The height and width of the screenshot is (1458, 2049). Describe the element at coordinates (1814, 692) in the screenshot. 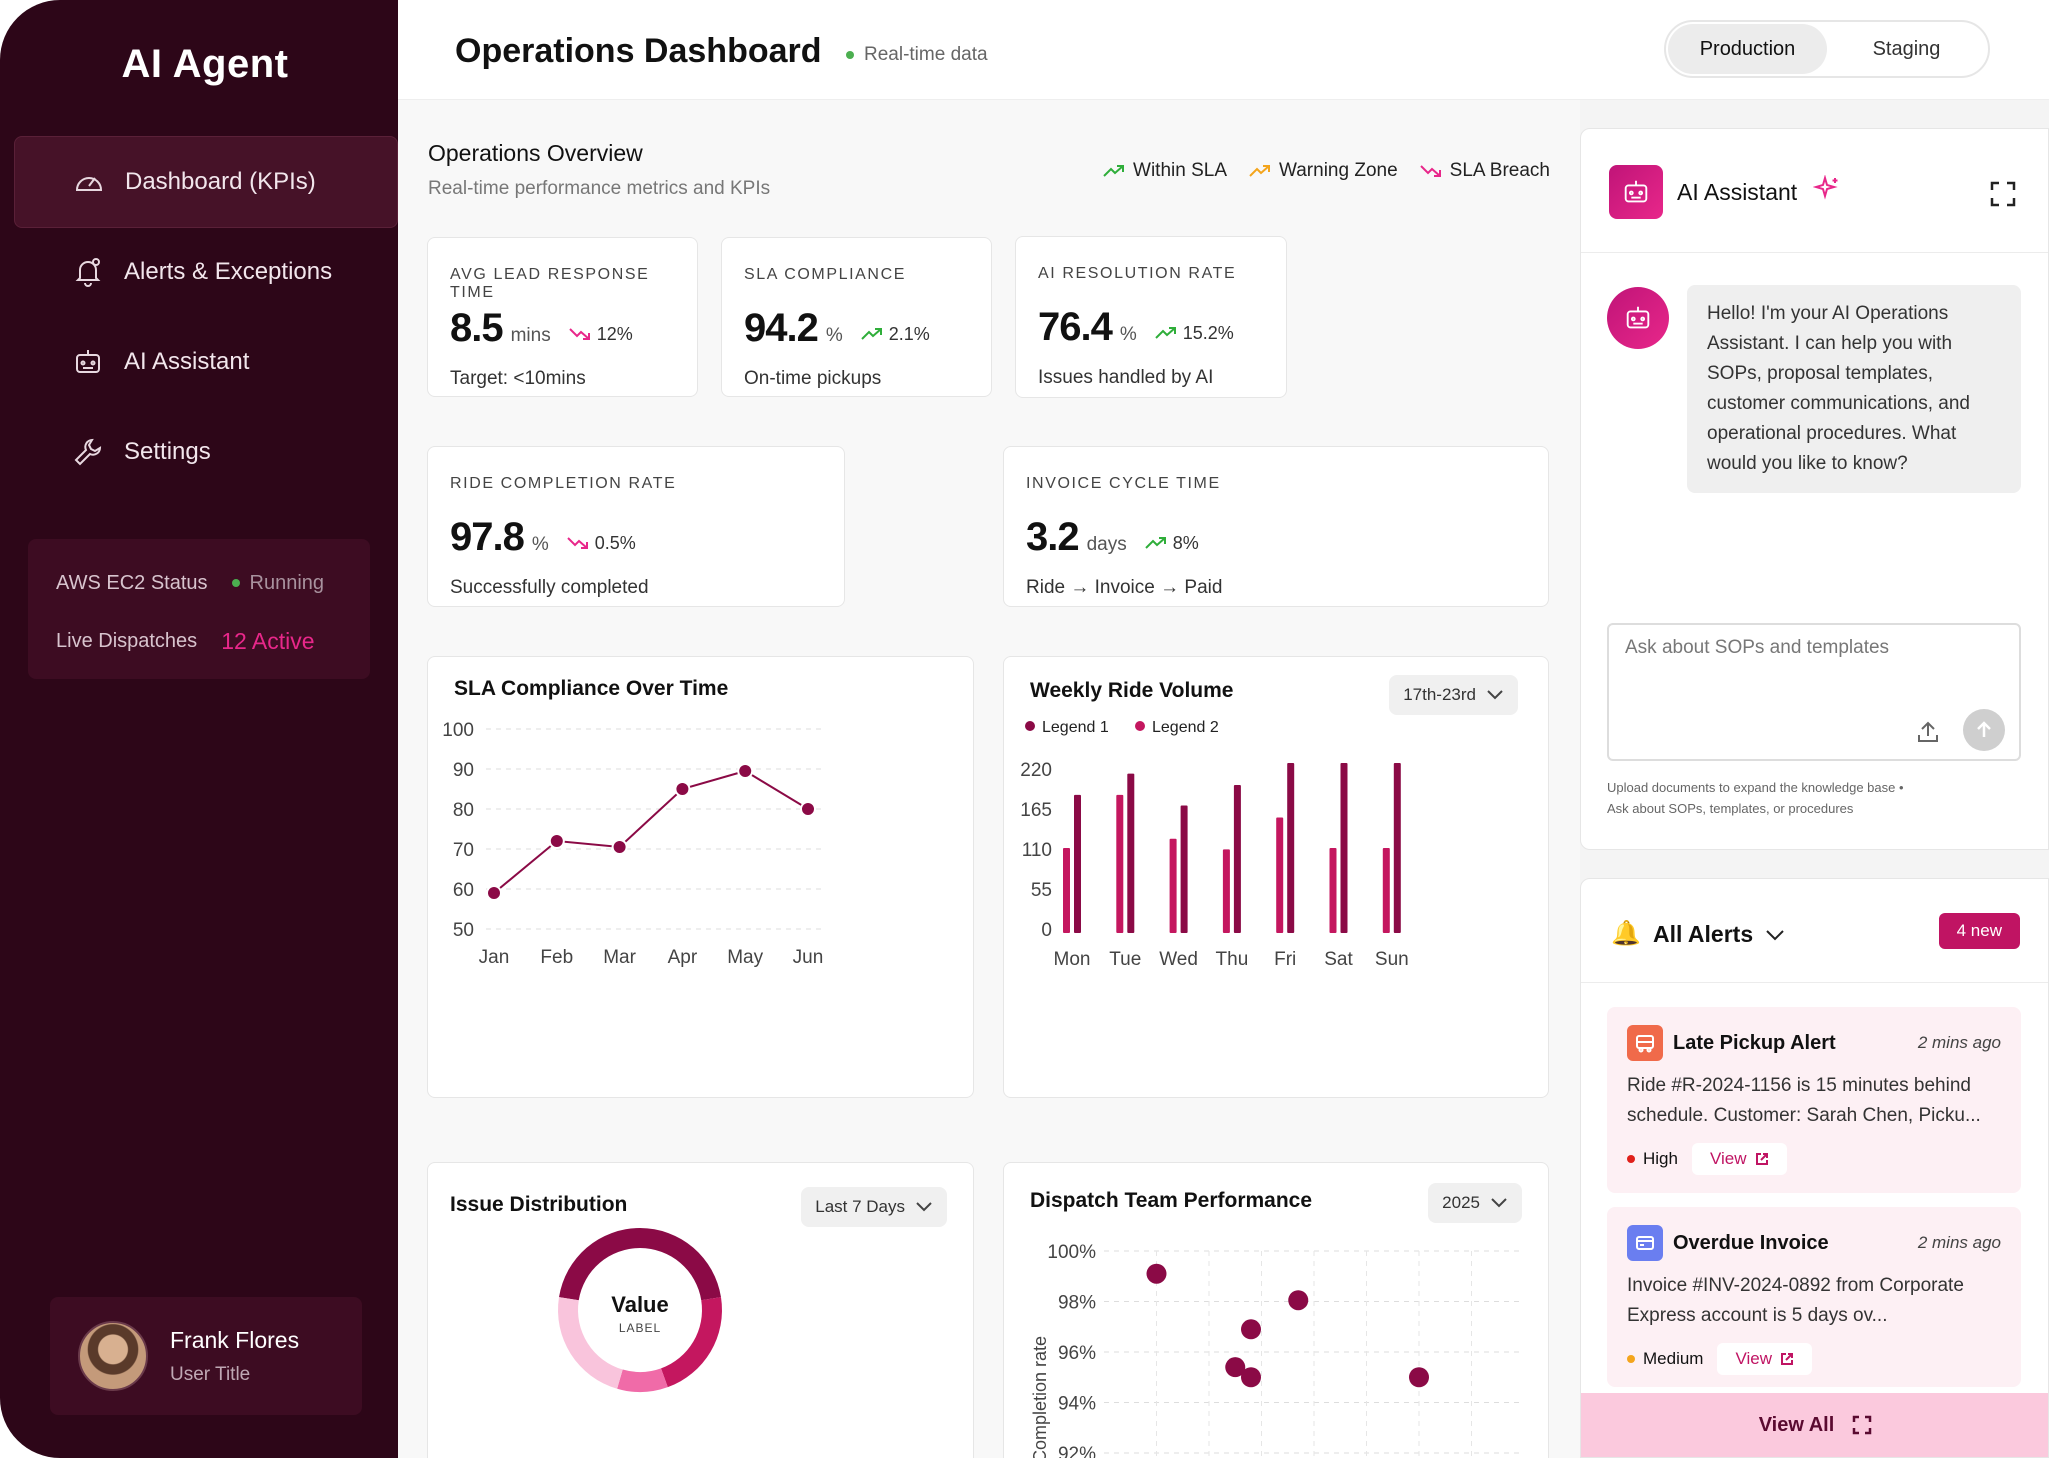

I see `chat-input: Ask about SOPs and templates` at that location.